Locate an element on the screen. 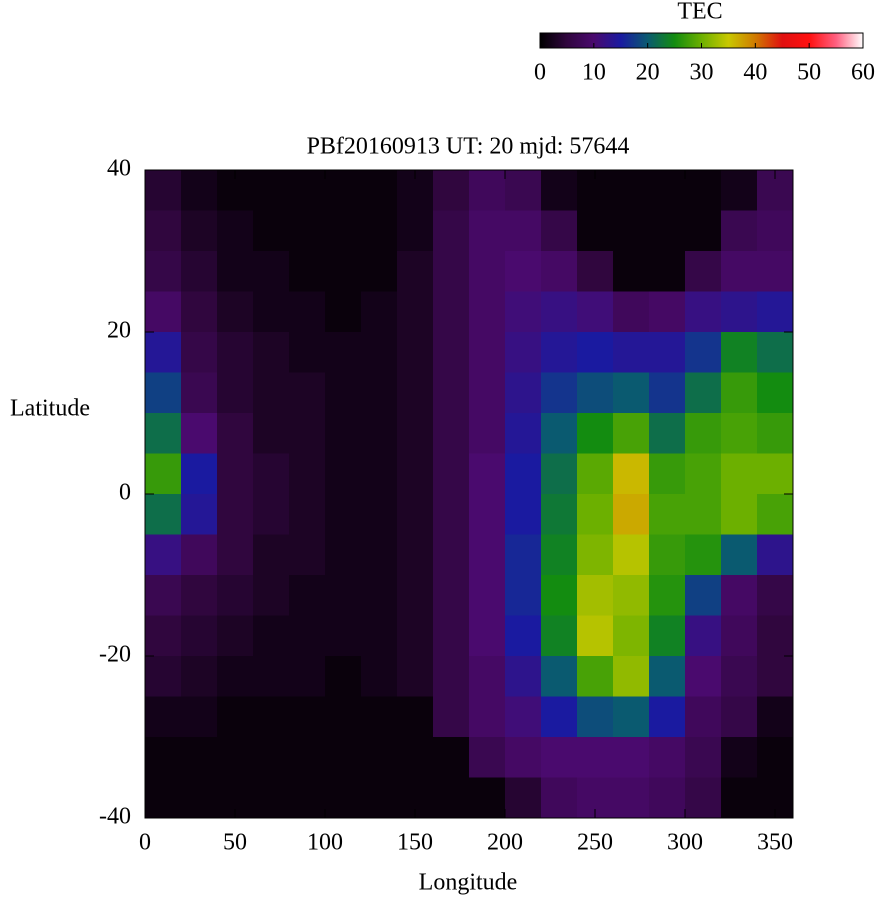  colorbar-label: TEC is located at coordinates (699, 12).